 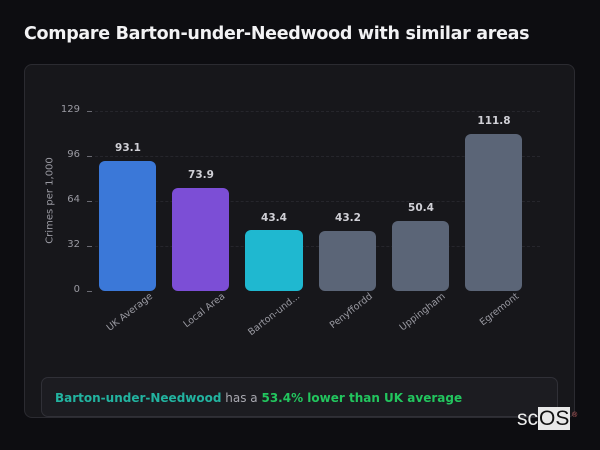 What do you see at coordinates (362, 398) in the screenshot?
I see `summary-comparison: 53.4% lower than UK average` at bounding box center [362, 398].